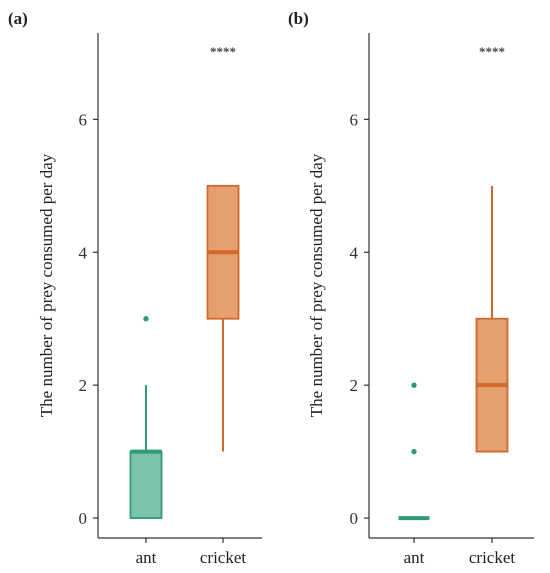  What do you see at coordinates (316, 285) in the screenshot?
I see `panel-b-y-axis-title: The number of prey consumed per day` at bounding box center [316, 285].